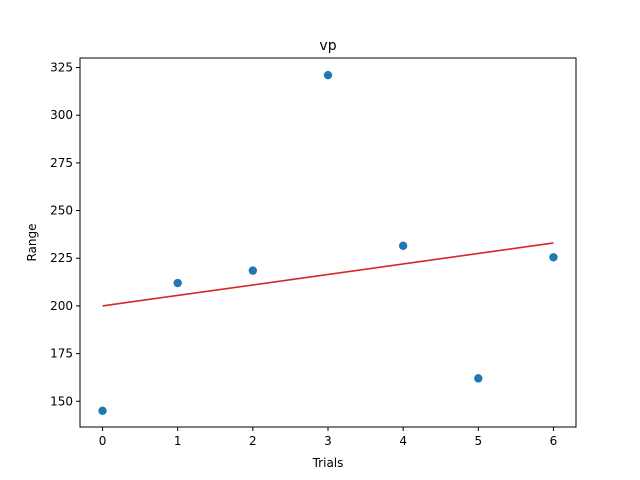  Describe the element at coordinates (328, 463) in the screenshot. I see `x-axis-label: Trials` at that location.